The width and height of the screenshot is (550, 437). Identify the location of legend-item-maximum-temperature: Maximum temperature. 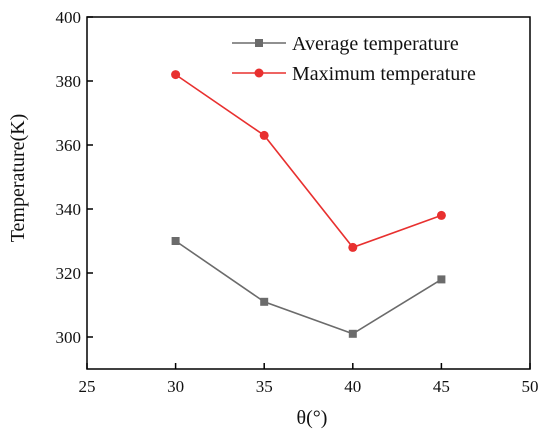
(354, 74).